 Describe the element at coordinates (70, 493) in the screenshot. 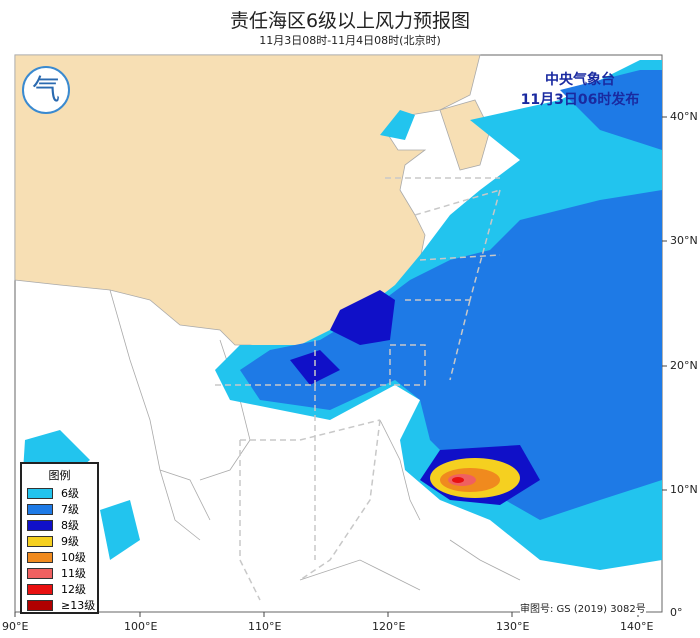

I see `legend-label: 6级` at that location.